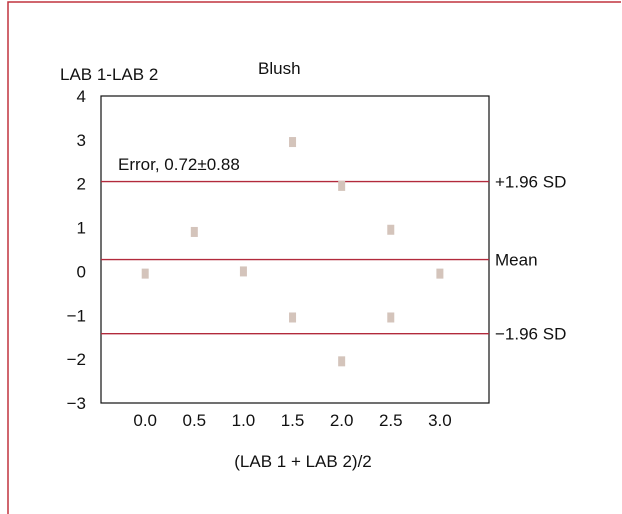 This screenshot has width=622, height=514. I want to click on error-annotation: Error, 0.72±0.88, so click(179, 164).